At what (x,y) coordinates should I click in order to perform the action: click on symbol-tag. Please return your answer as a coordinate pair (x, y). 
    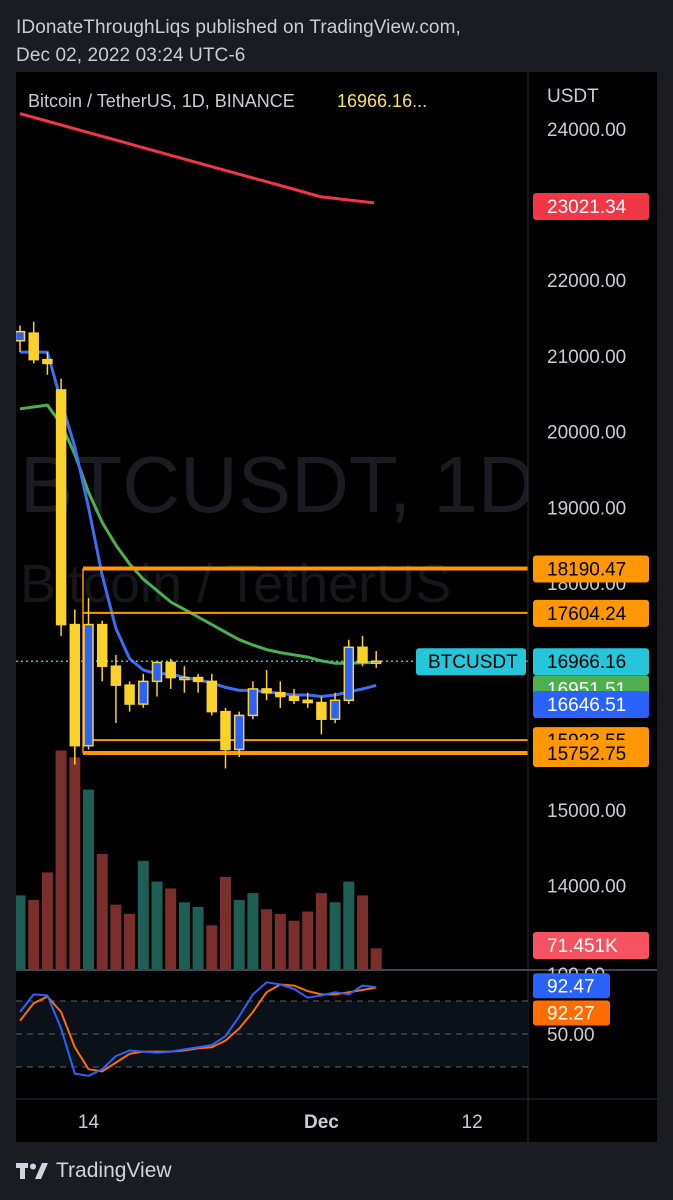
    Looking at the image, I should click on (471, 662).